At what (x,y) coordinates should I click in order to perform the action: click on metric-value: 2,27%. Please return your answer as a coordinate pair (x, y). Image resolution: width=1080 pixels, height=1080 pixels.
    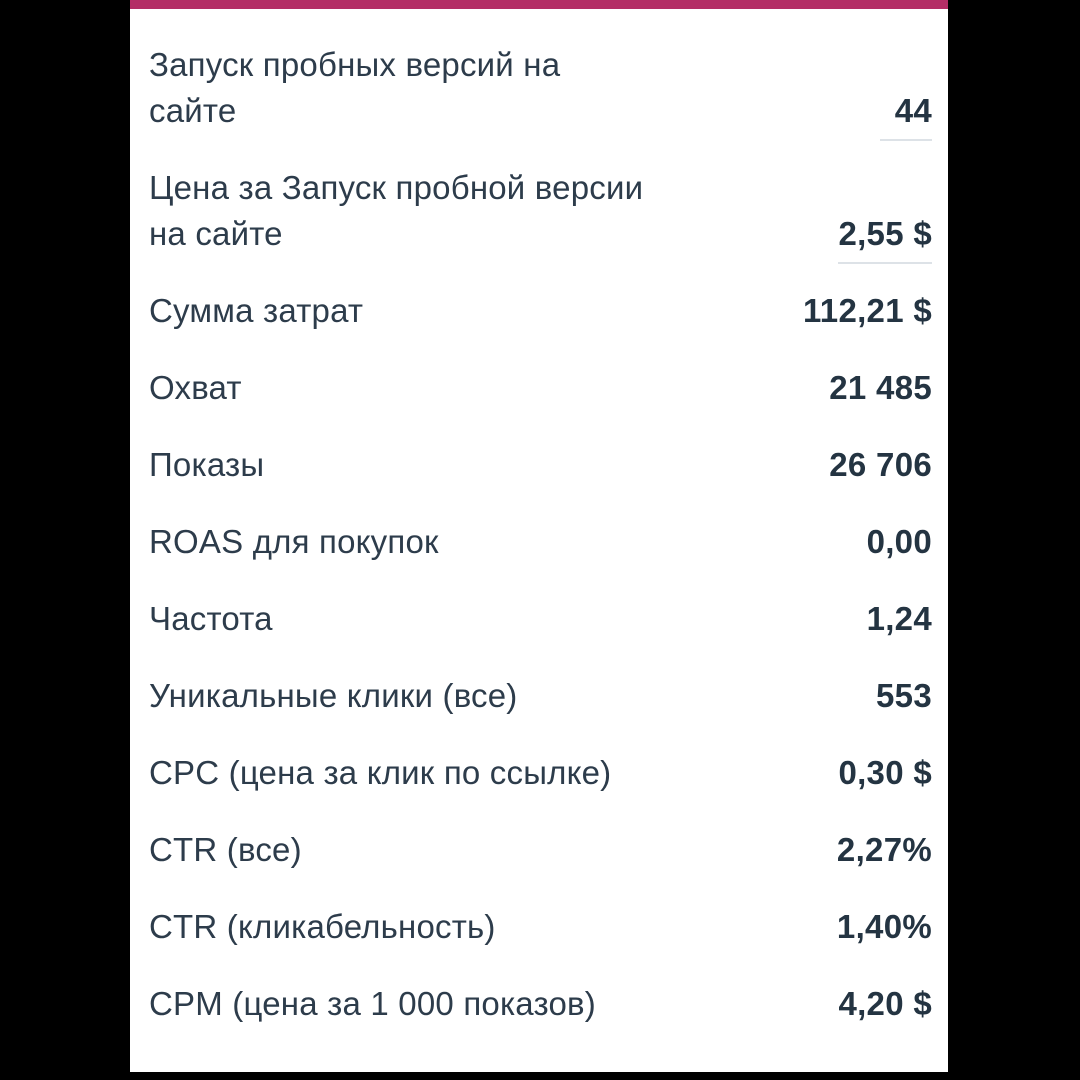
    Looking at the image, I should click on (884, 849).